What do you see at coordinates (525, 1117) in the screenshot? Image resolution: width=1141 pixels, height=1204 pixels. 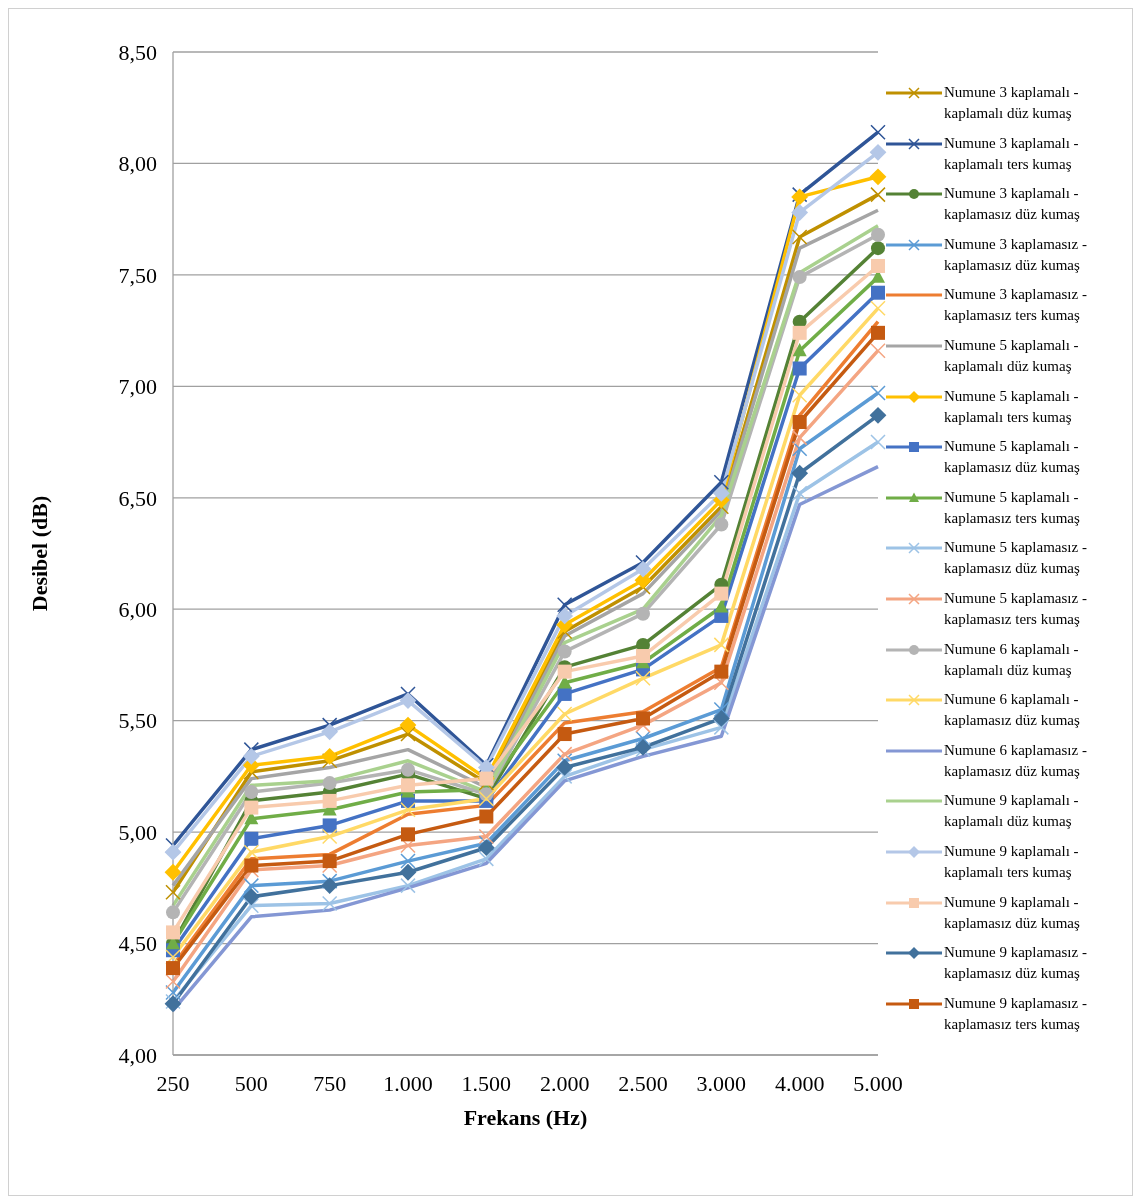 I see `x-axis-title: Frekans (Hz)` at bounding box center [525, 1117].